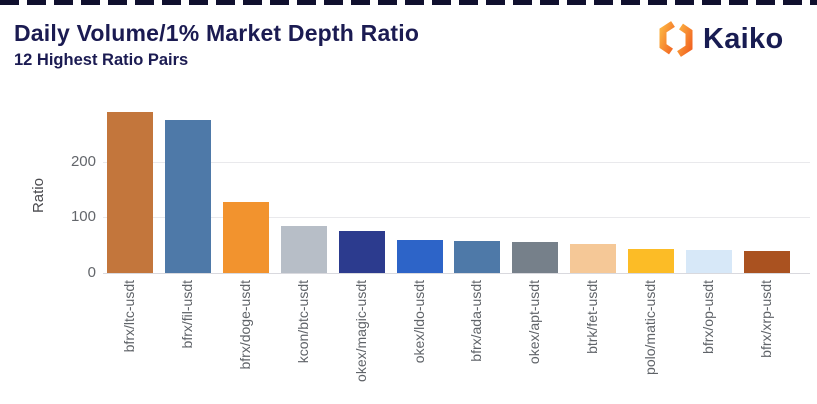 This screenshot has width=817, height=404. I want to click on x-tick-label: polo/matic-usdt, so click(650, 327).